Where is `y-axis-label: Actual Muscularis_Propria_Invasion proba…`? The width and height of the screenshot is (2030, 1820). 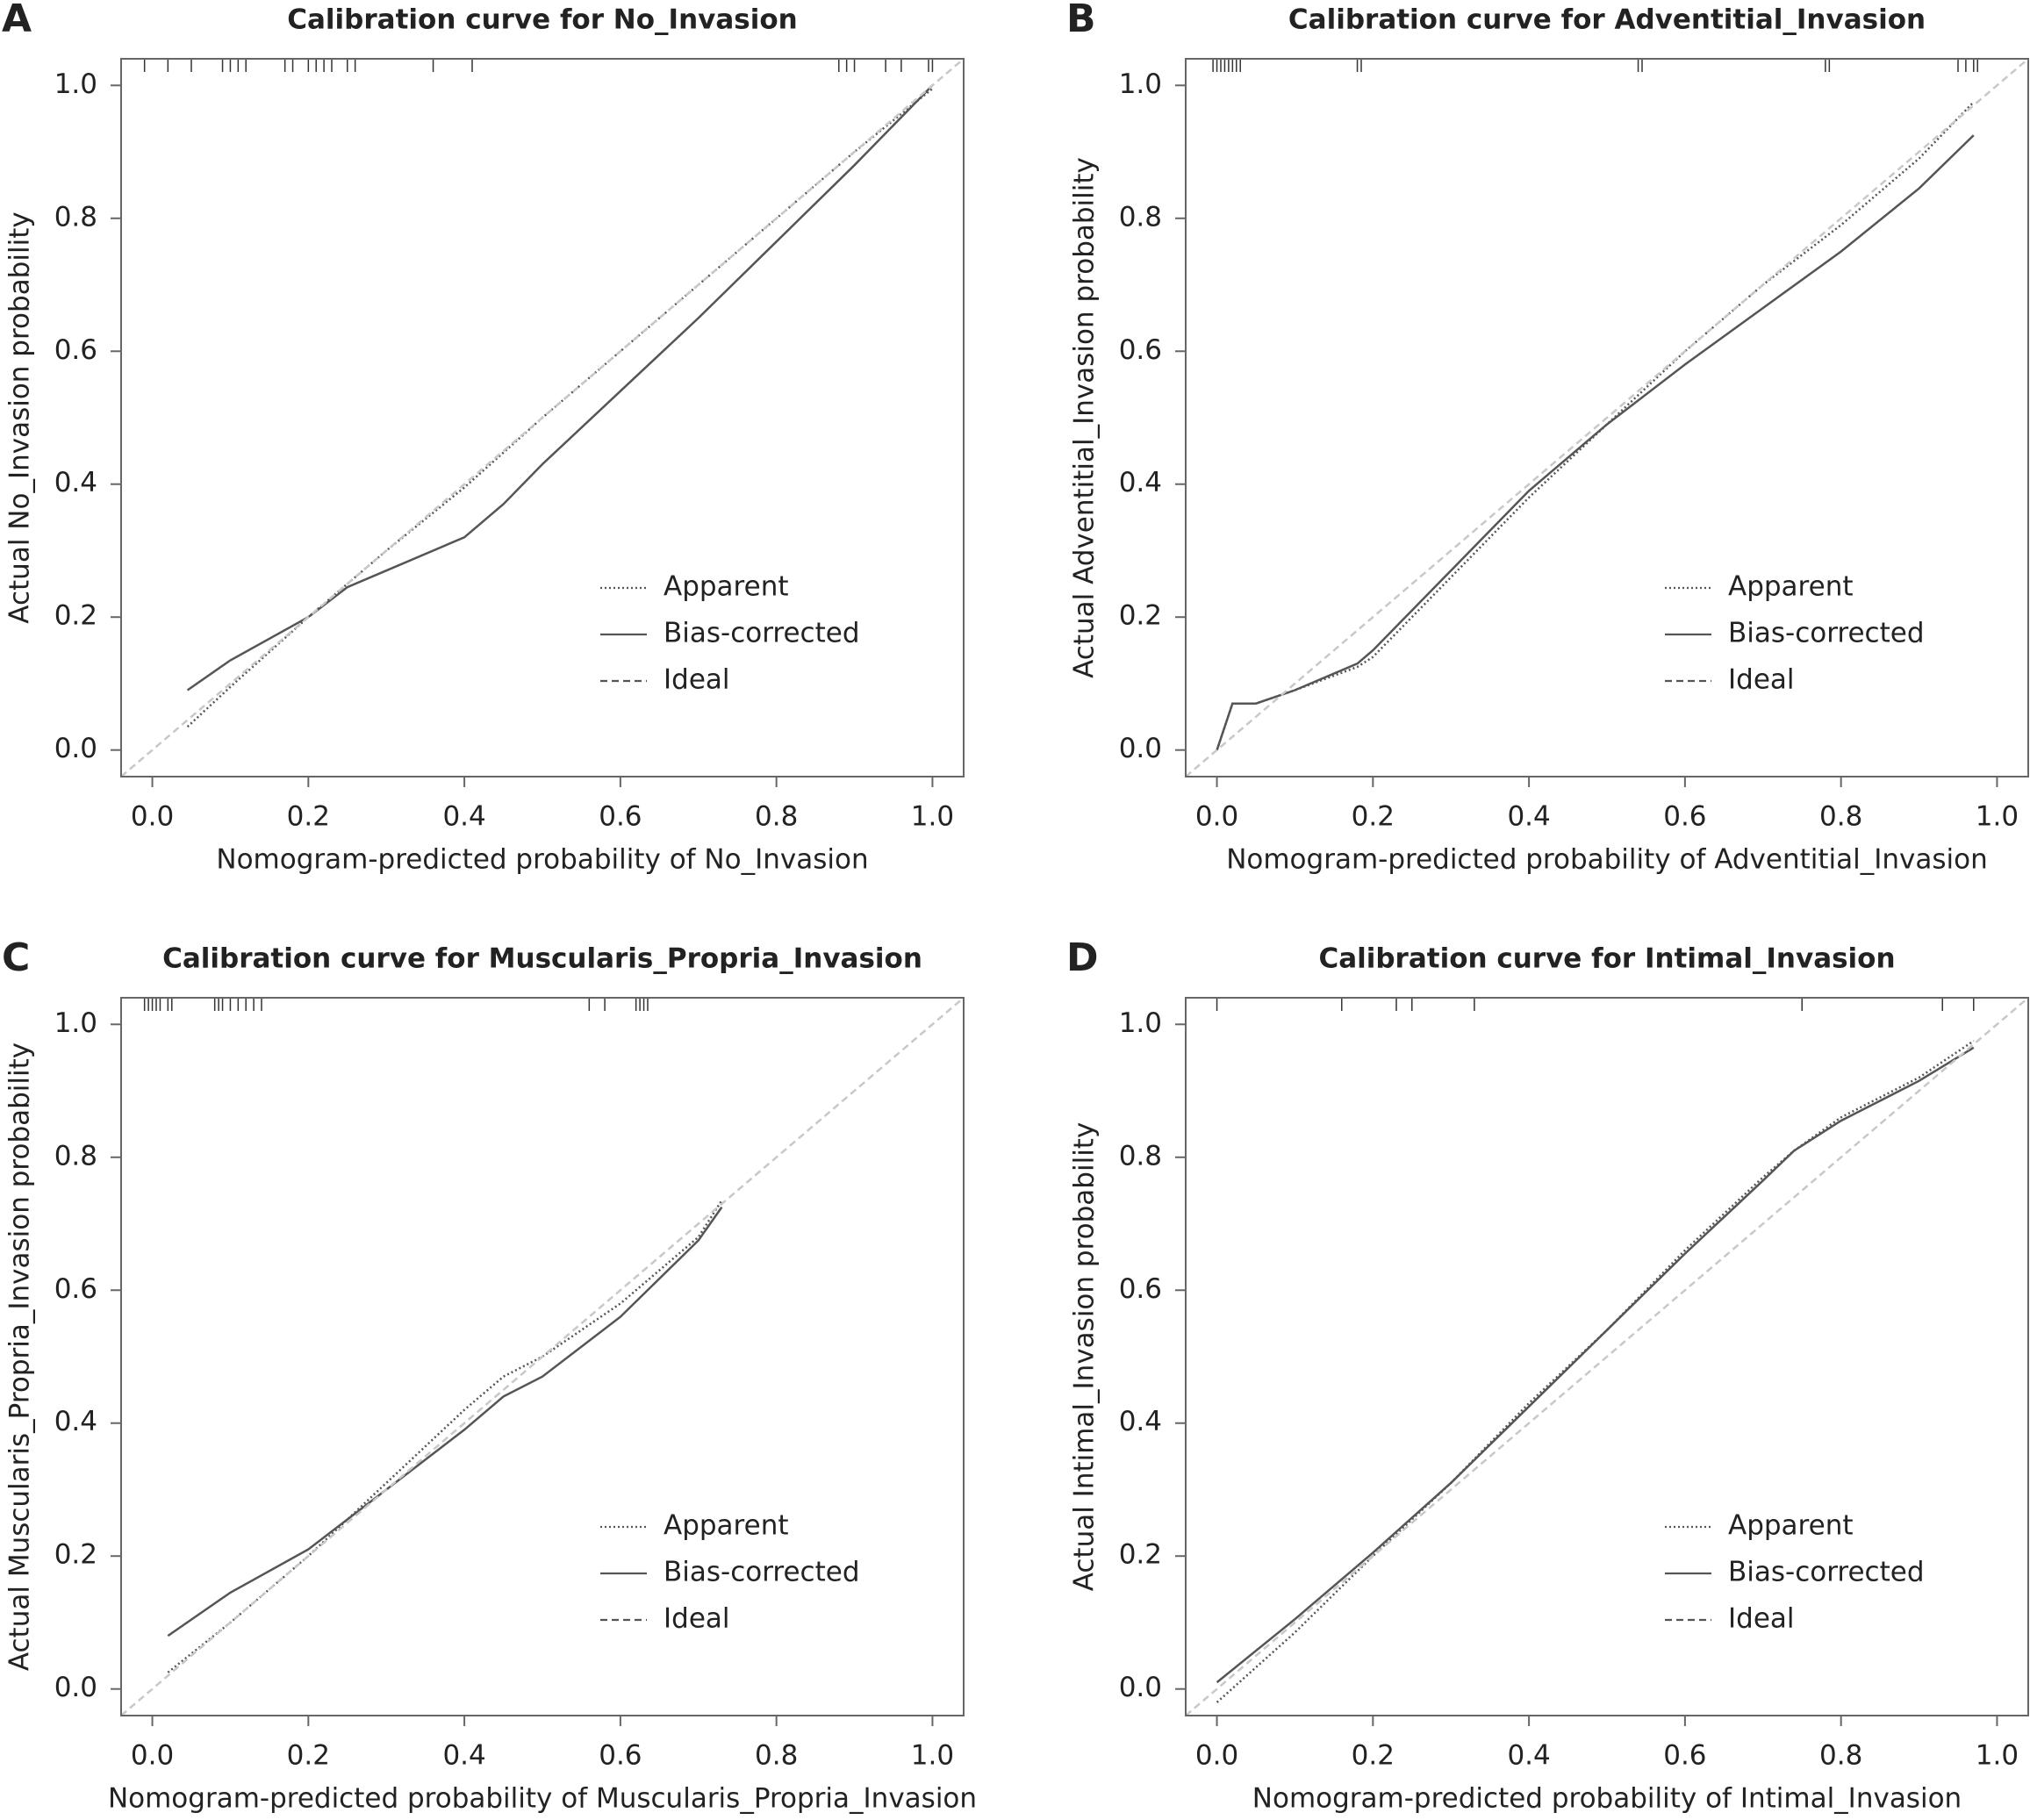 y-axis-label: Actual Muscularis_Propria_Invasion proba… is located at coordinates (20, 1357).